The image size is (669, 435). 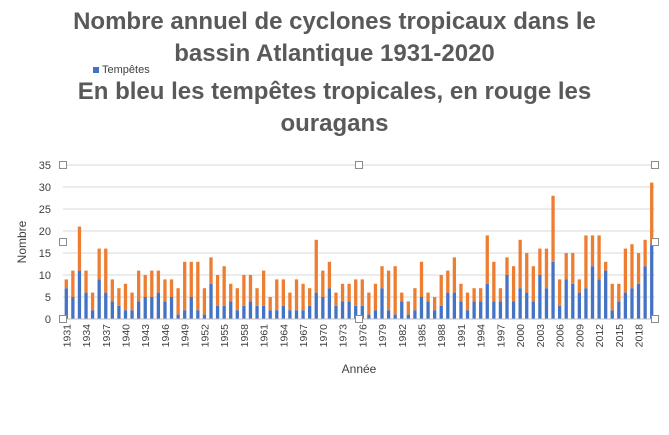 I want to click on x-tick-label: 1955, so click(x=225, y=336).